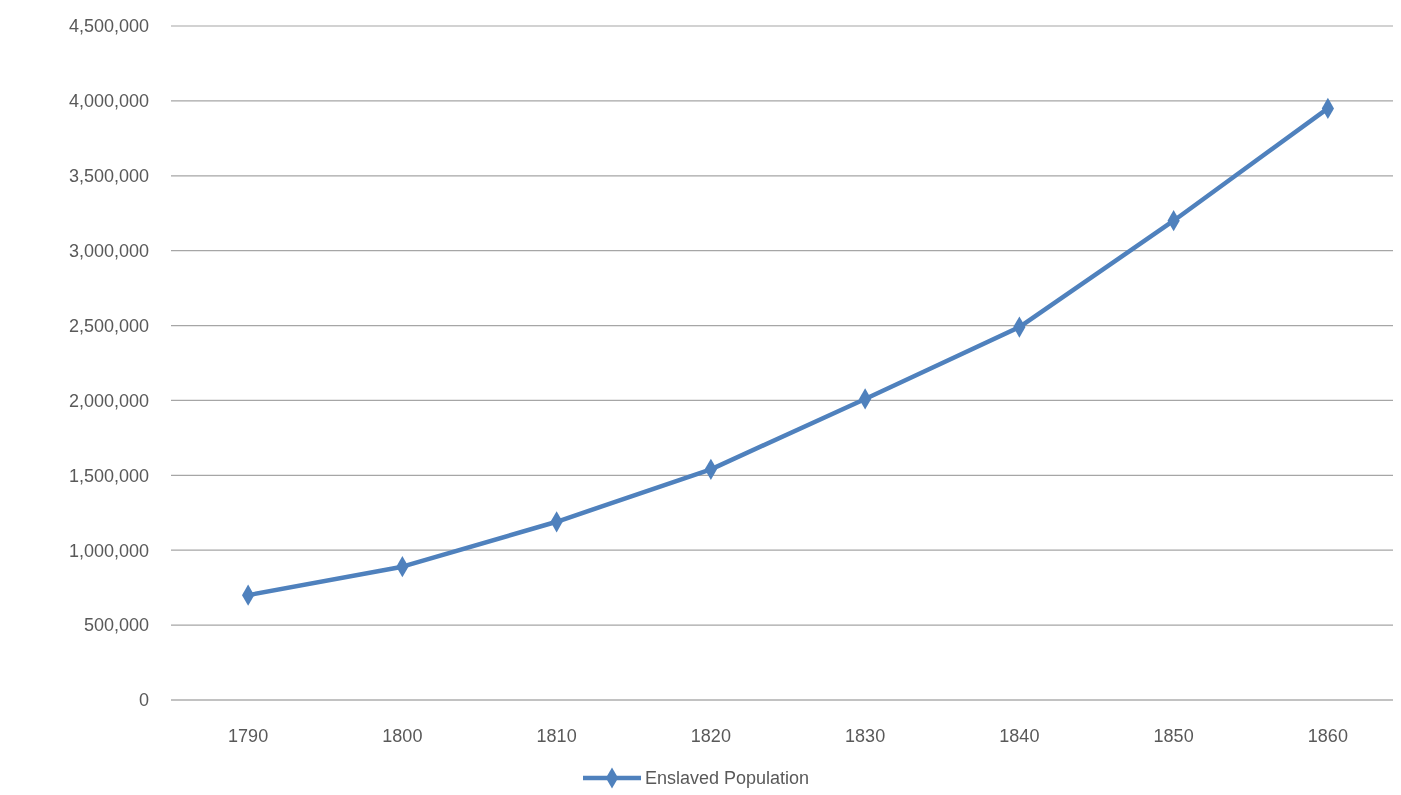 This screenshot has width=1401, height=795. Describe the element at coordinates (710, 736) in the screenshot. I see `x-tick-label: 1820` at that location.